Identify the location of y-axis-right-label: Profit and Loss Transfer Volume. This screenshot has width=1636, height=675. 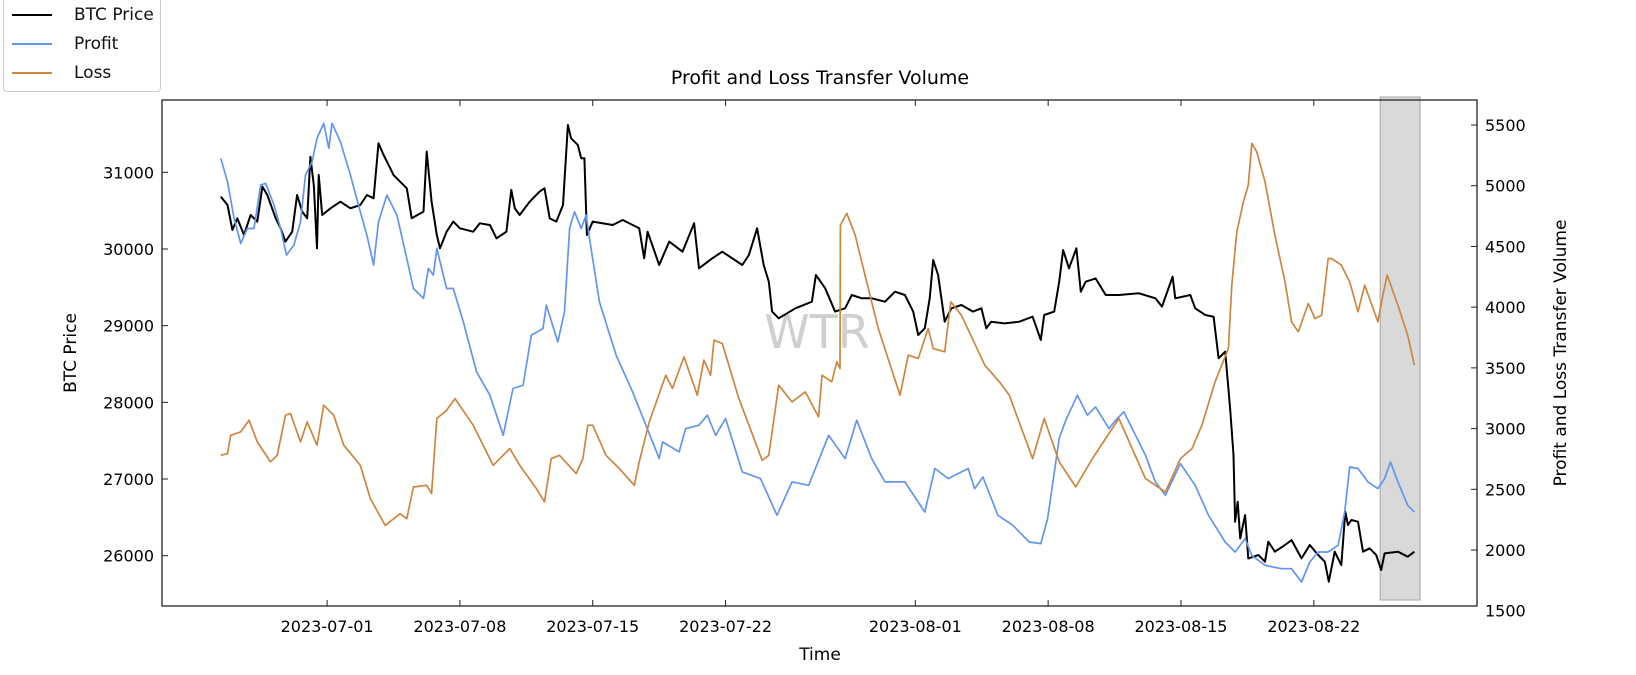
(1561, 353).